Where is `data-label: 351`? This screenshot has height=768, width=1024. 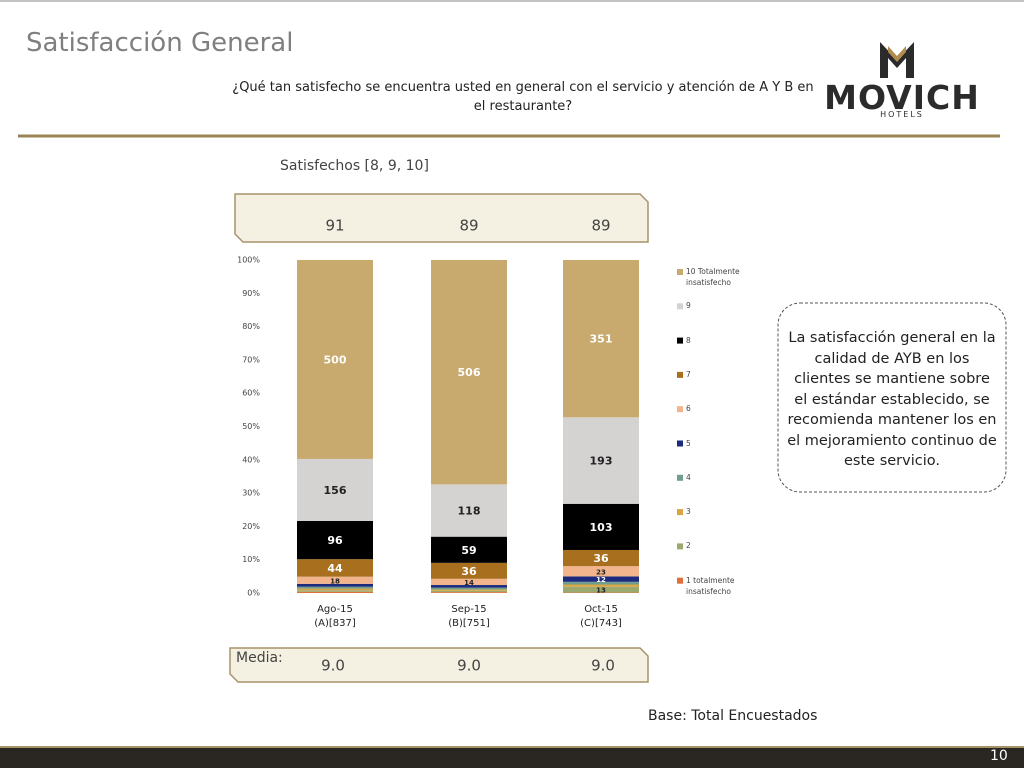 data-label: 351 is located at coordinates (601, 339).